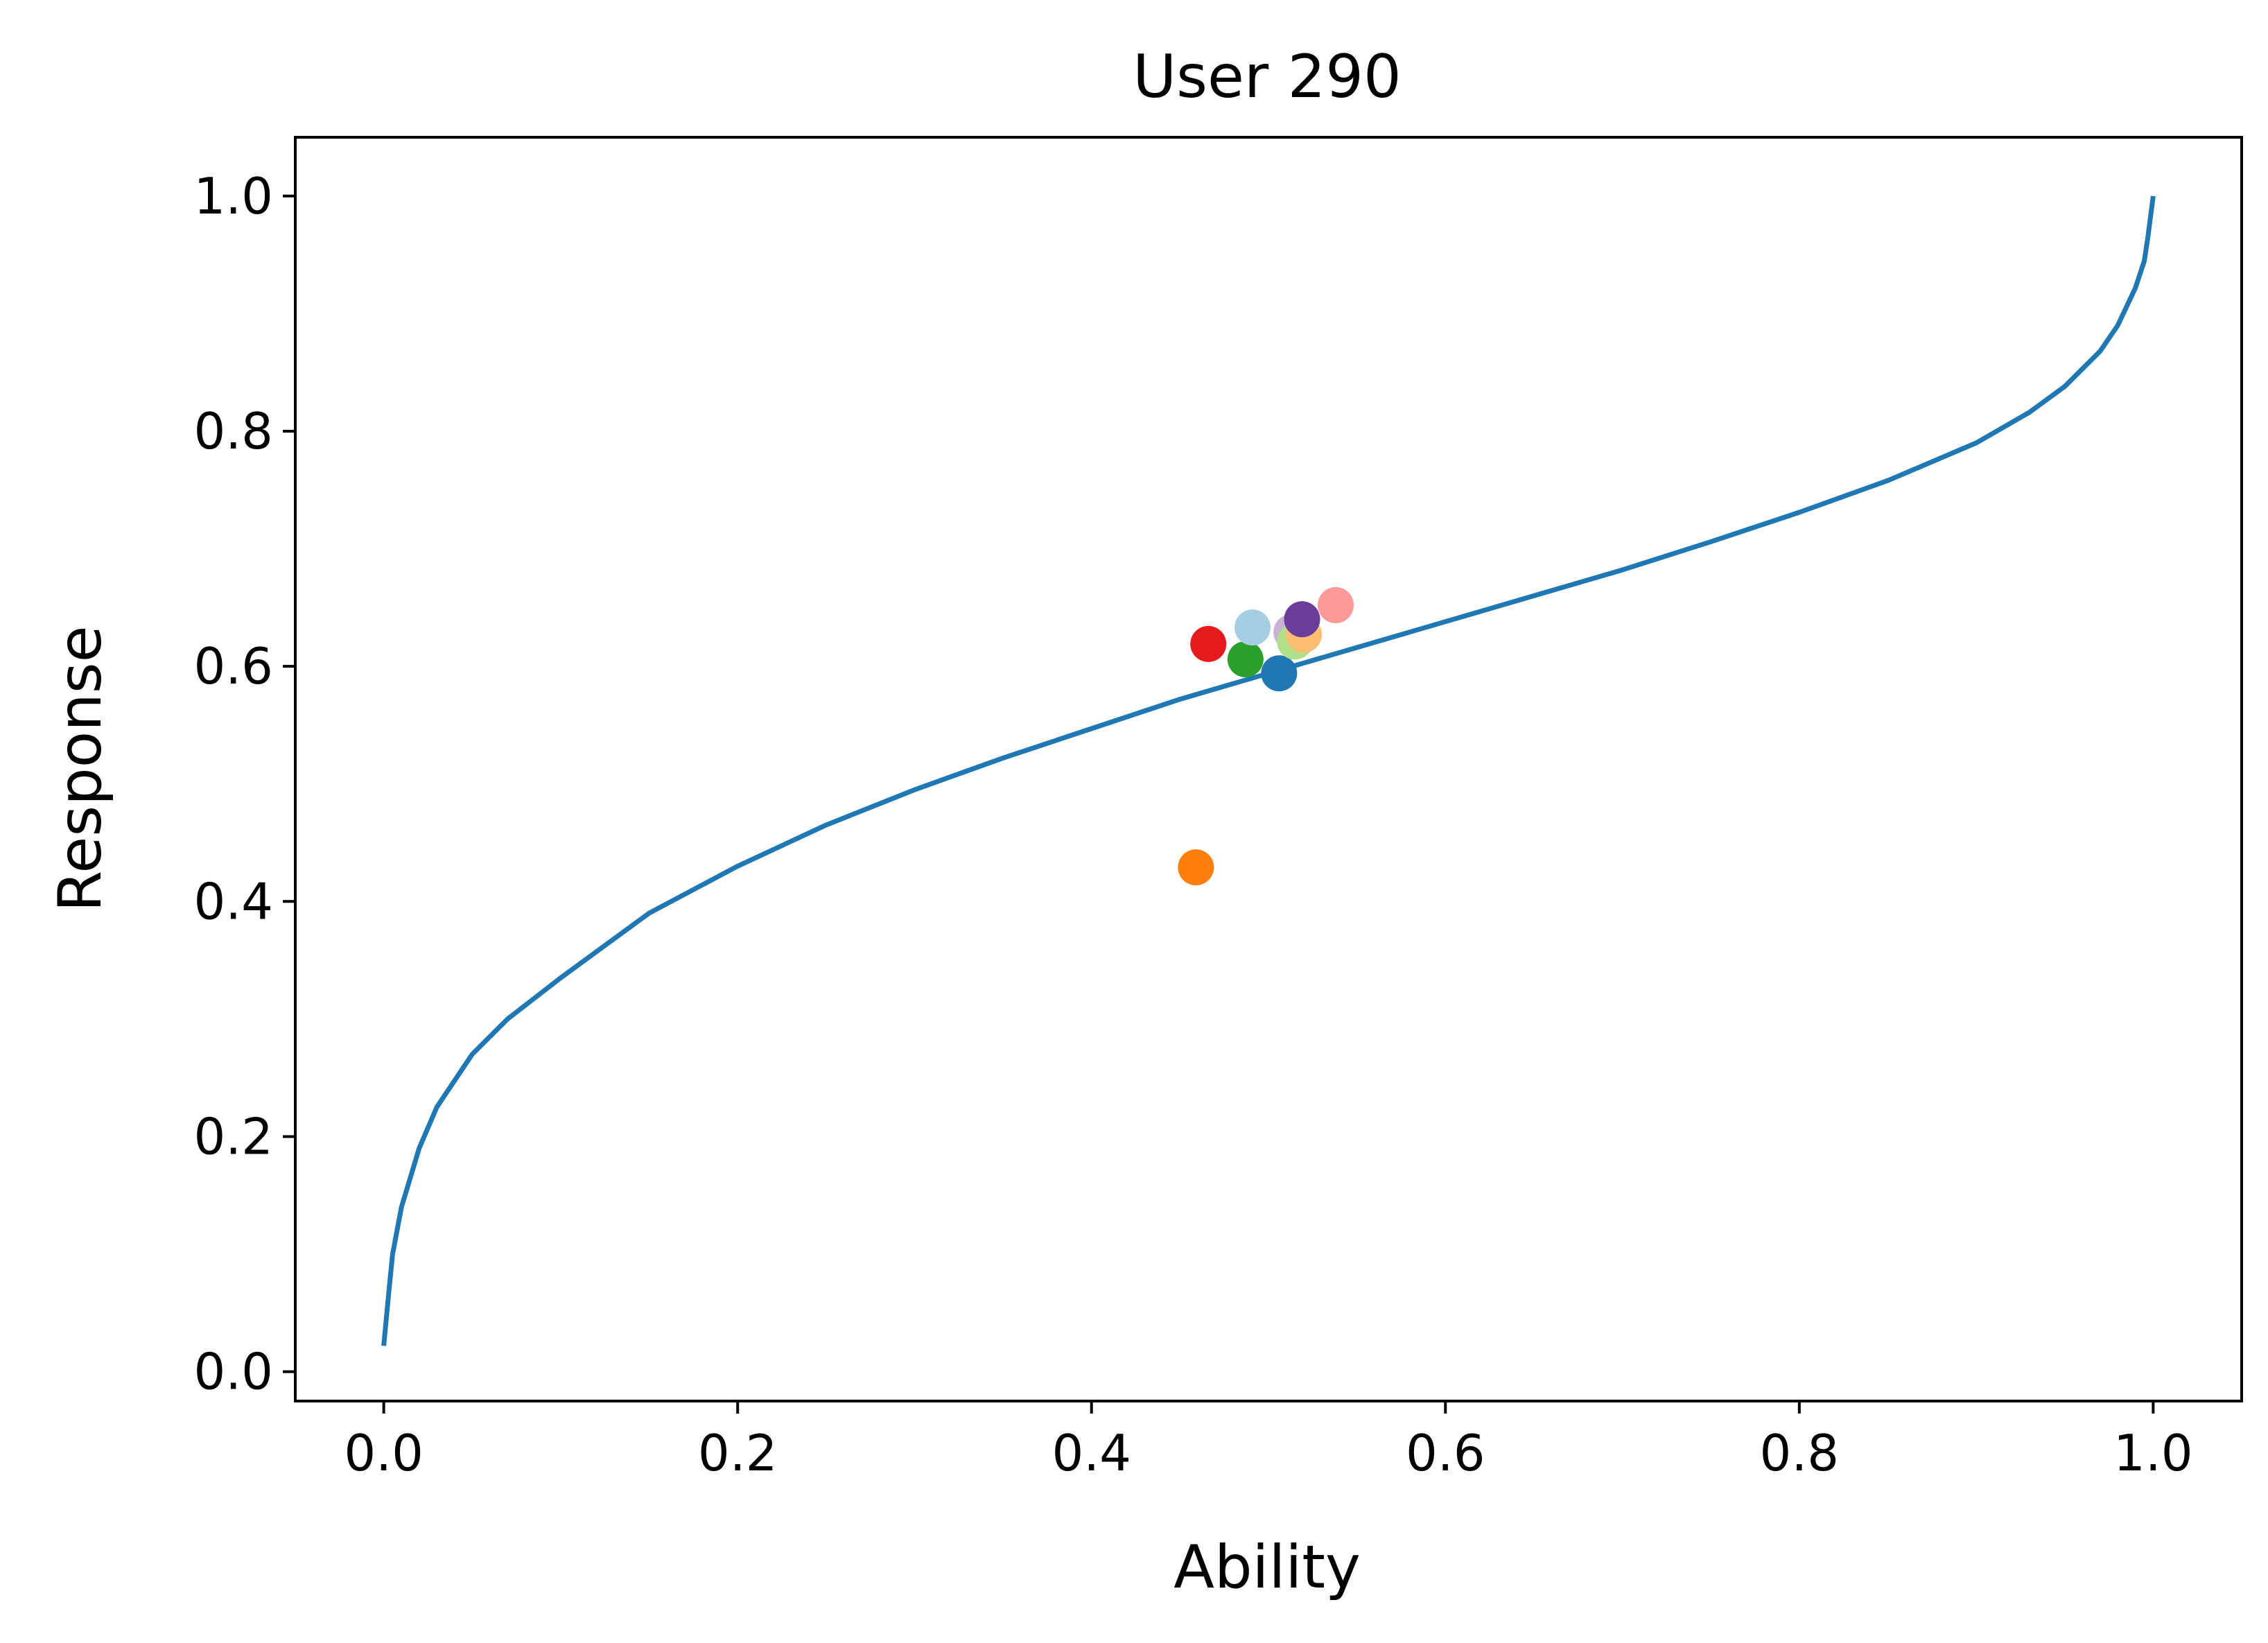 Image resolution: width=2268 pixels, height=1643 pixels. What do you see at coordinates (233, 901) in the screenshot?
I see `y-tick-label: 0.4` at bounding box center [233, 901].